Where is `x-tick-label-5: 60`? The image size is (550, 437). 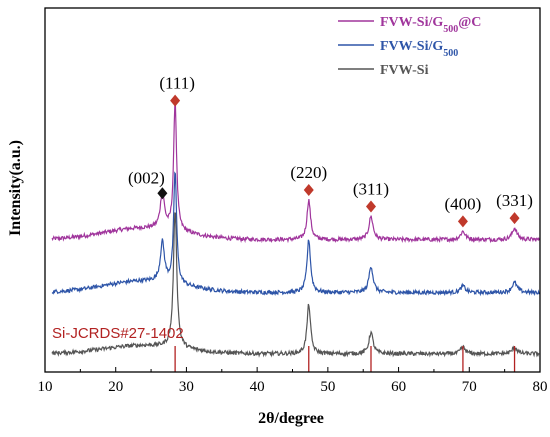
x-tick-label-5: 60 is located at coordinates (398, 387).